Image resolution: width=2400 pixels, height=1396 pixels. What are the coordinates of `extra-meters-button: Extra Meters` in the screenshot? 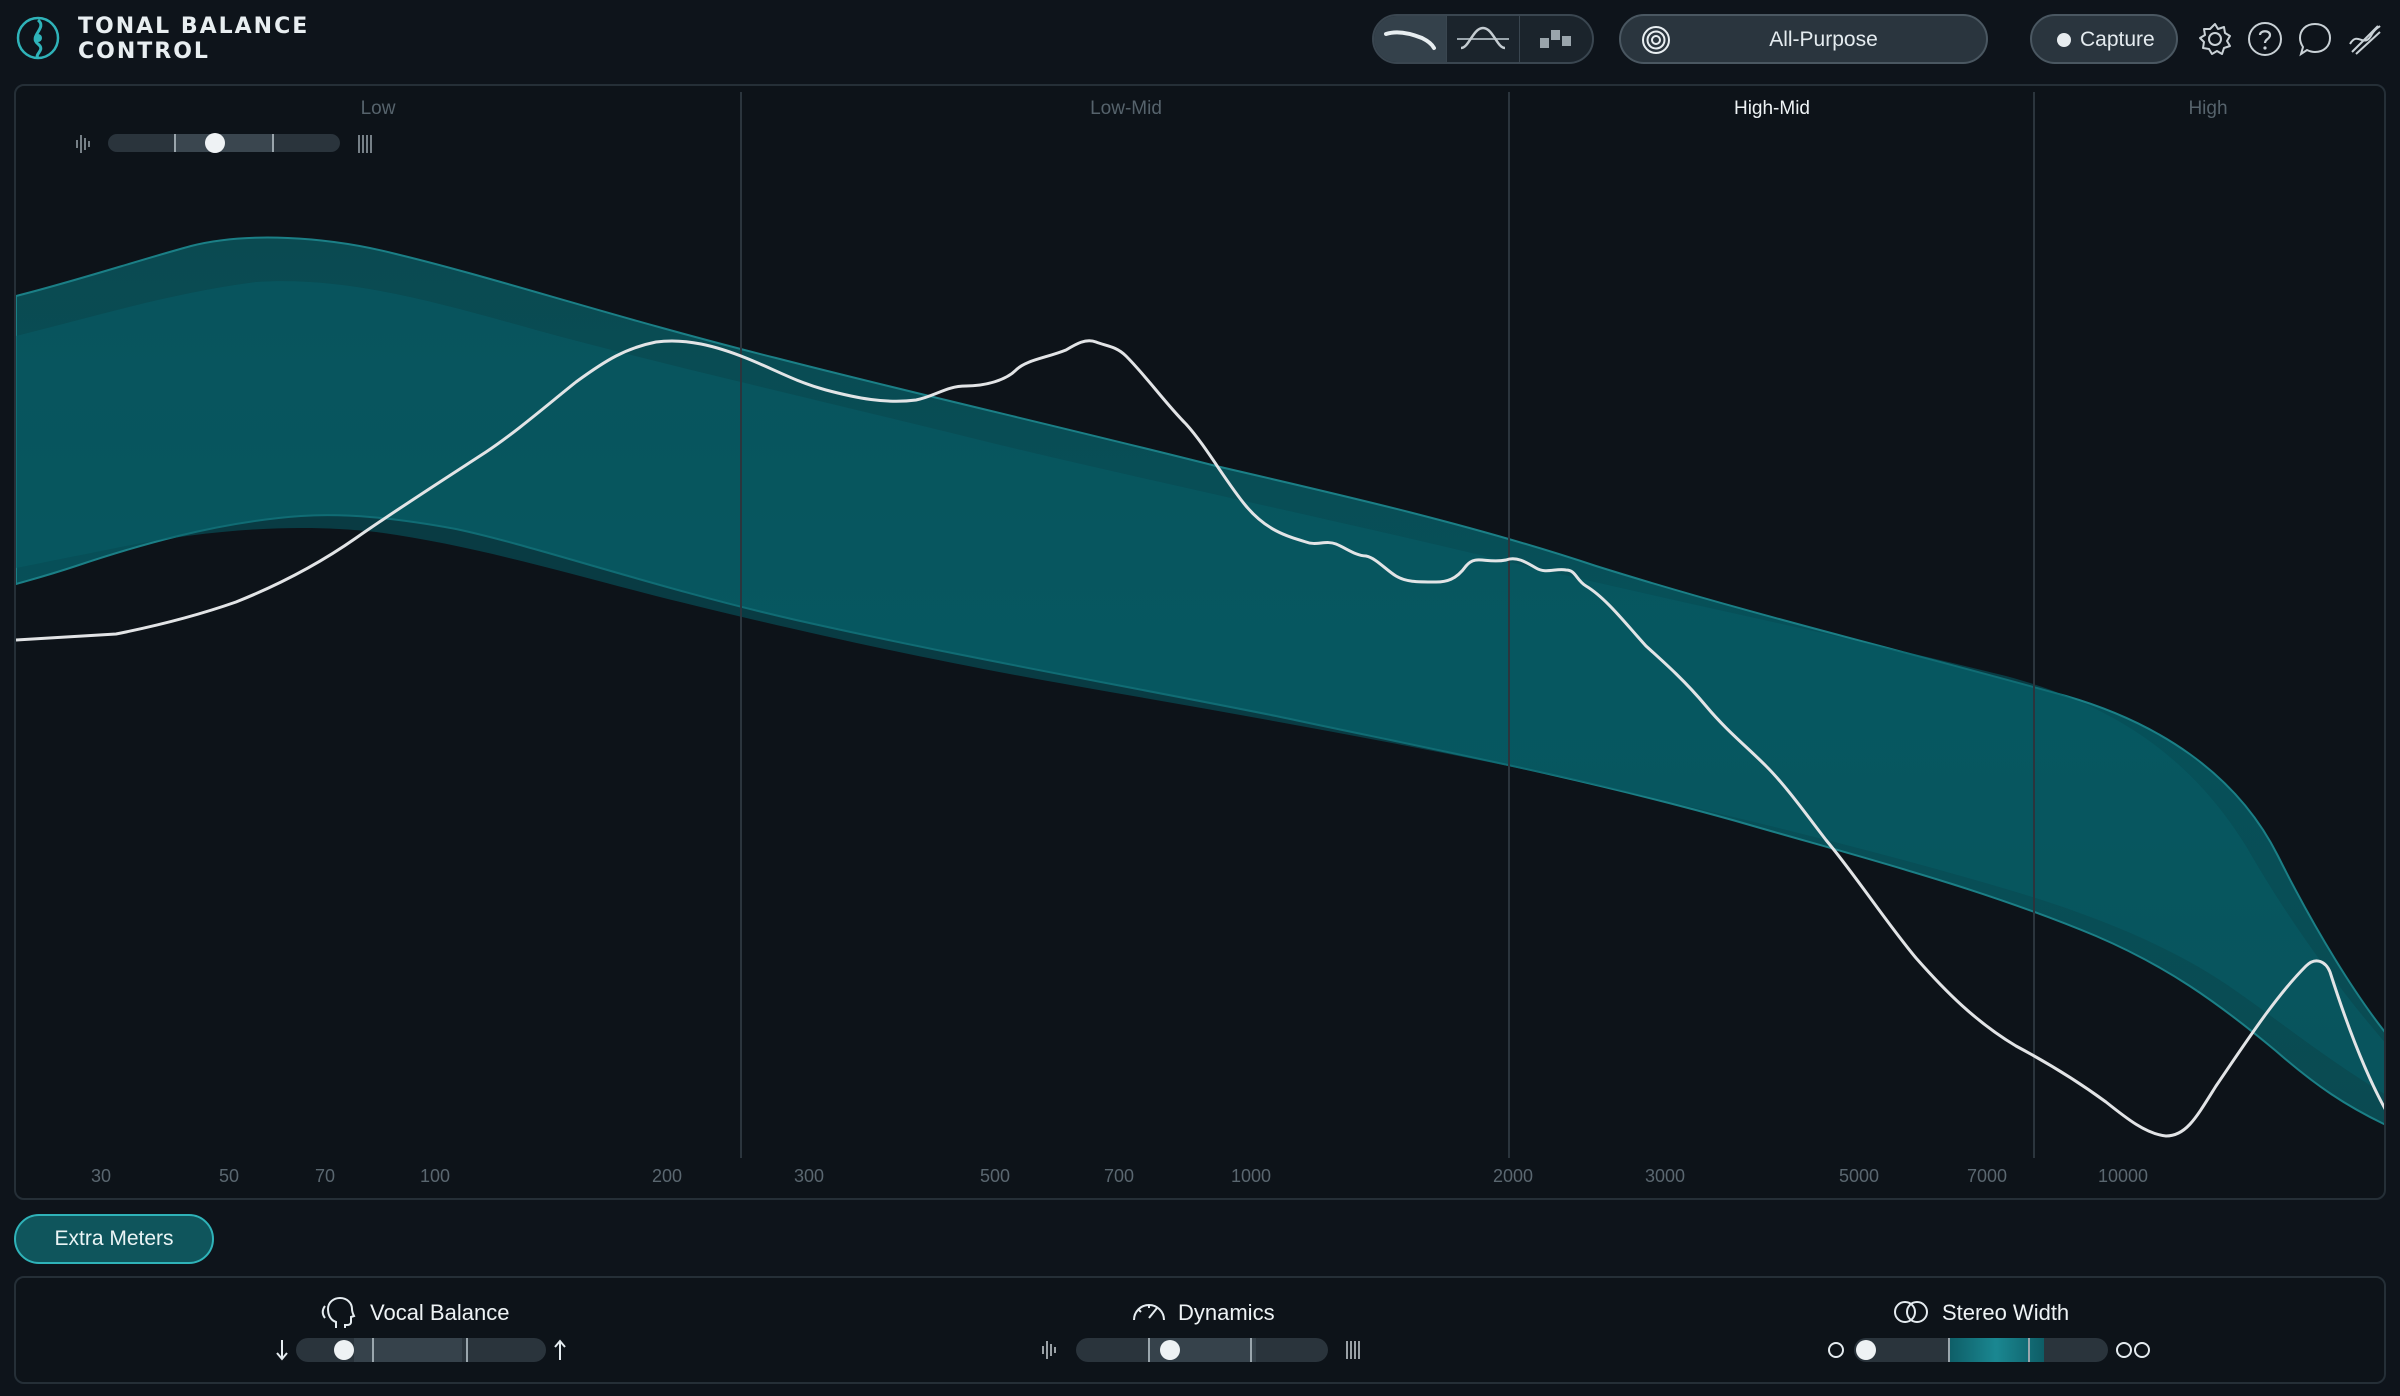 It's located at (114, 1239).